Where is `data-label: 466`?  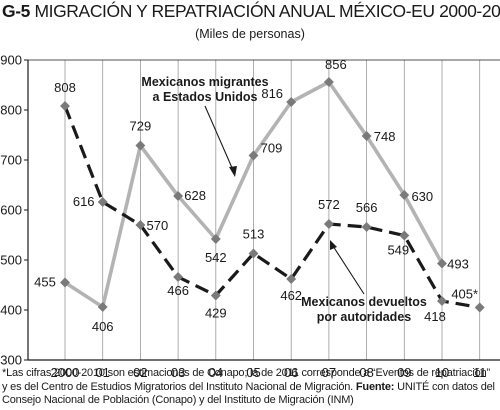
data-label: 466 is located at coordinates (178, 290).